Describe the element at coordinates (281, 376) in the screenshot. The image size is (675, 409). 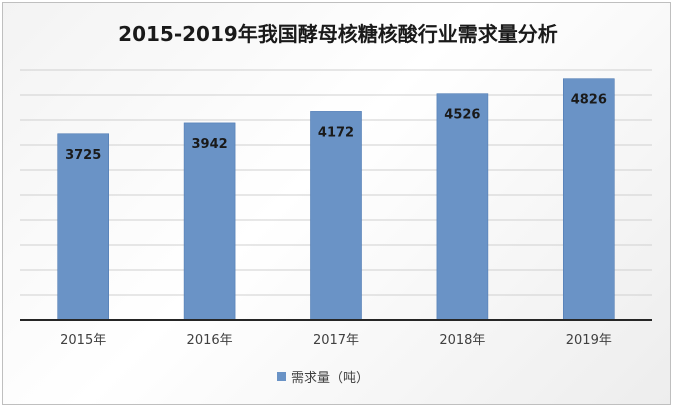
I see `legend-swatch` at that location.